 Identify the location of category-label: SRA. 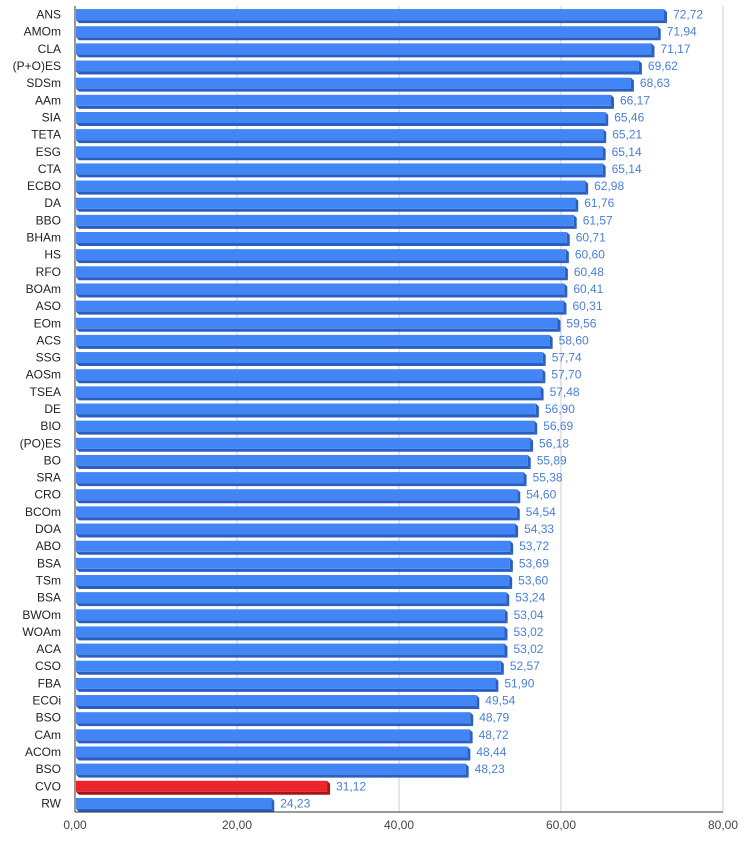
(48, 478).